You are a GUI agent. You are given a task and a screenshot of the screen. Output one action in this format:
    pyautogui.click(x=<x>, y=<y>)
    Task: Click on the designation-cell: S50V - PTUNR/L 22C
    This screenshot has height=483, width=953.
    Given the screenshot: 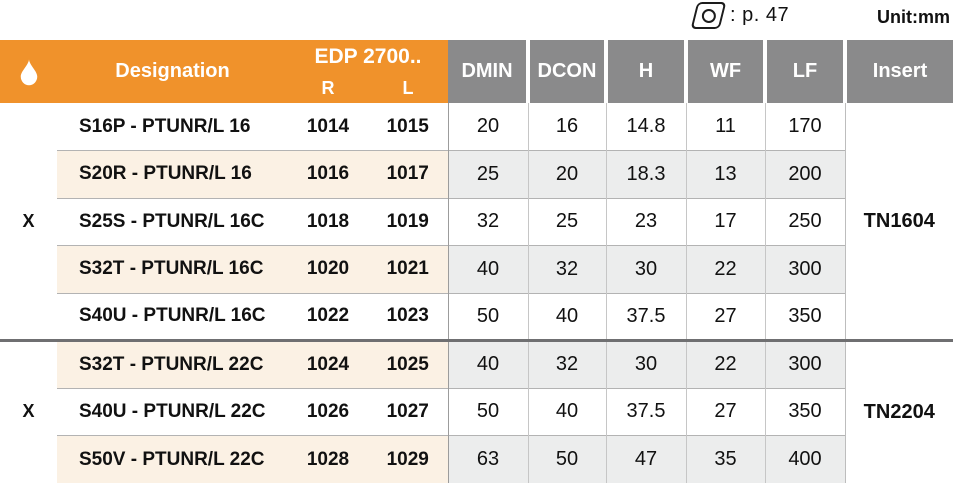 What is the action you would take?
    pyautogui.click(x=172, y=459)
    